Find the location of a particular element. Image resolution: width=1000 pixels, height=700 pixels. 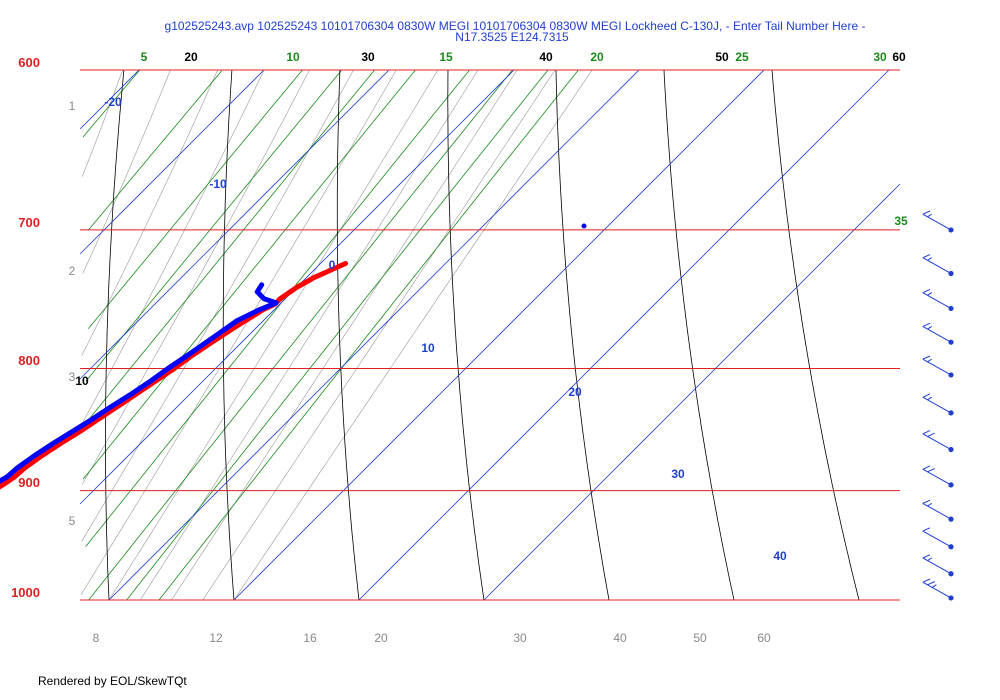

isotherm-label: -10 is located at coordinates (218, 184).